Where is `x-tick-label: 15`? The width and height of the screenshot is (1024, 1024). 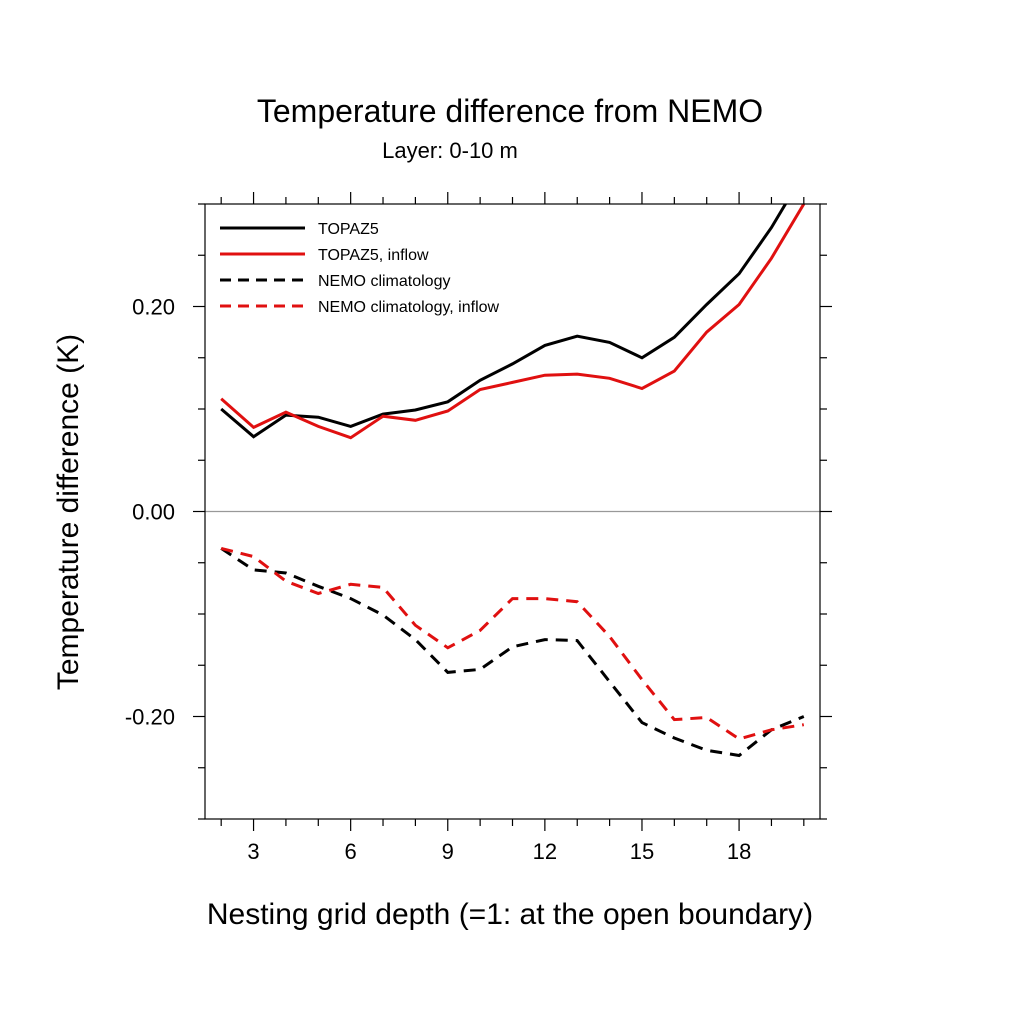
x-tick-label: 15 is located at coordinates (642, 851).